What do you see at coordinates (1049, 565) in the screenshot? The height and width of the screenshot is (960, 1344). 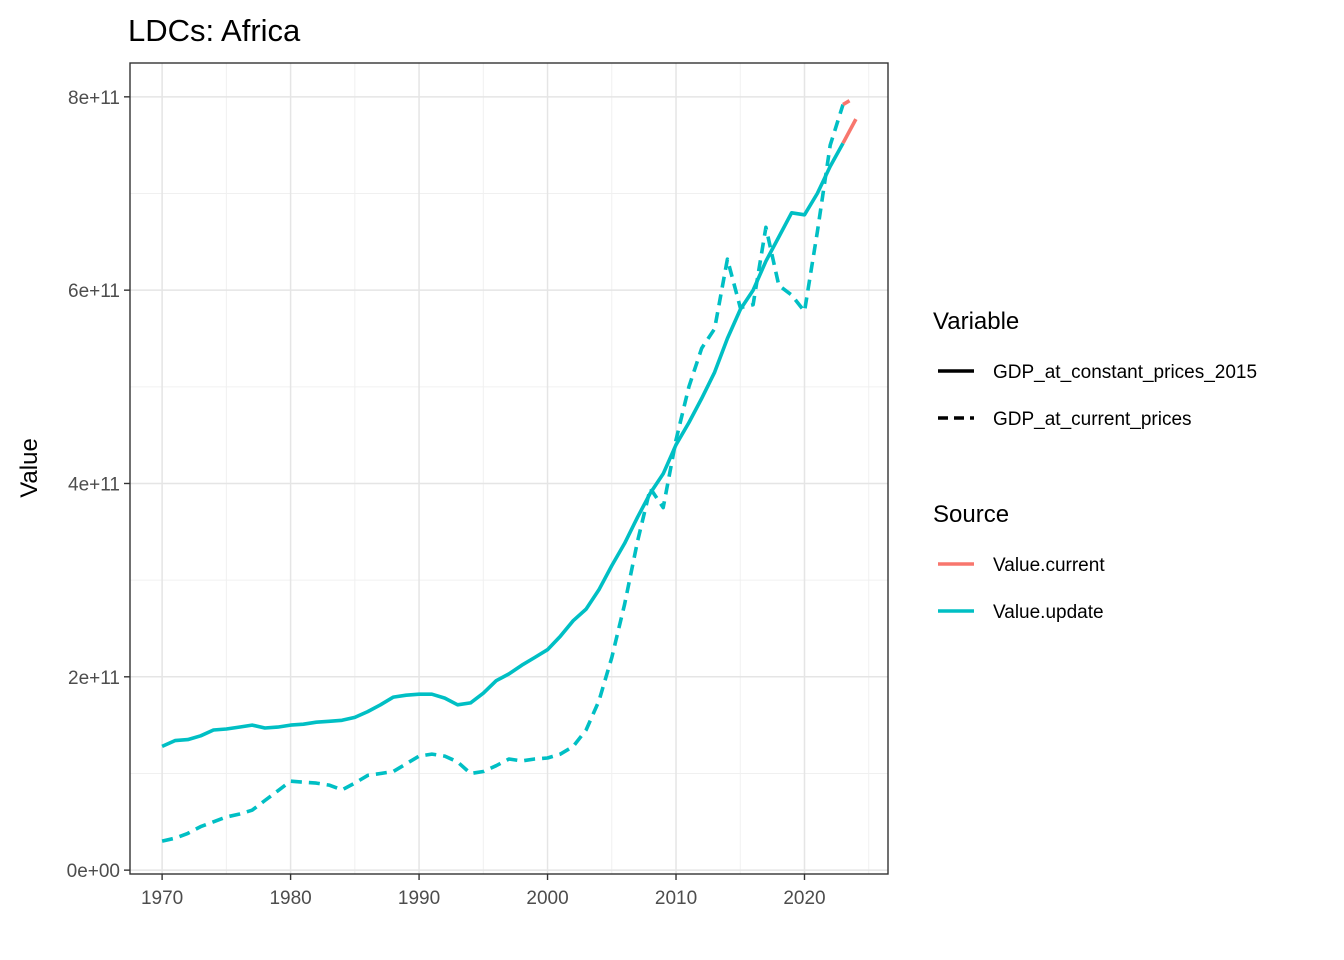 I see `legend-label-value-current: Value.current` at bounding box center [1049, 565].